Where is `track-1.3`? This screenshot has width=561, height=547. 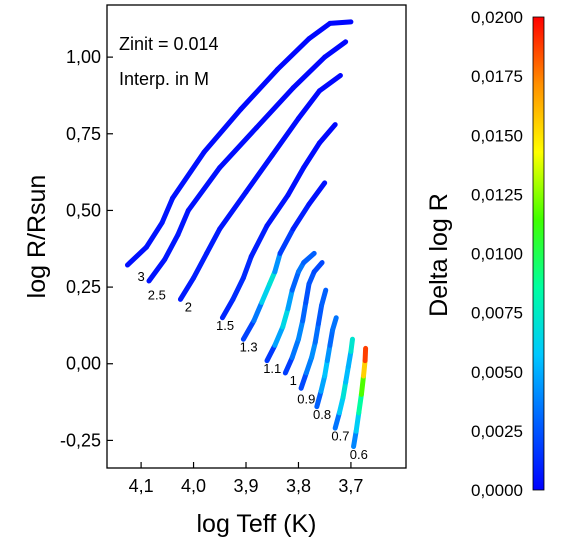 track-1.3 is located at coordinates (284, 261).